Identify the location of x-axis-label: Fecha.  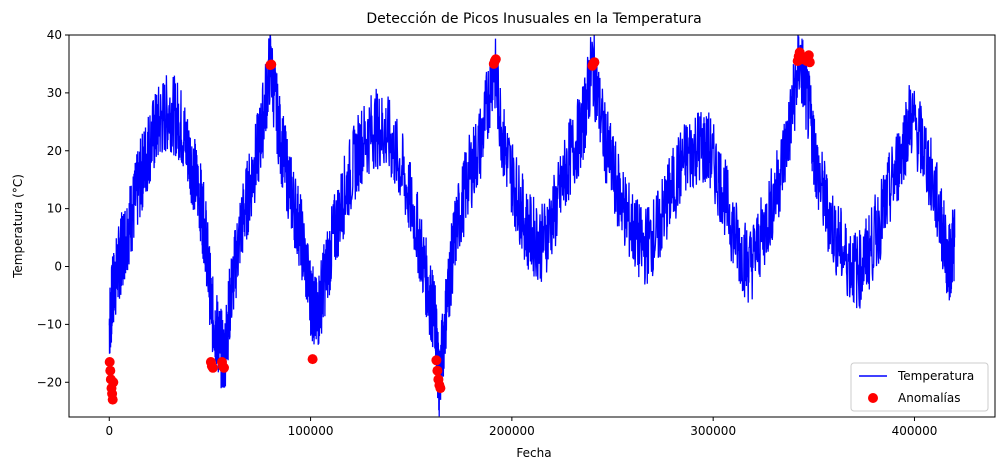
(533, 453).